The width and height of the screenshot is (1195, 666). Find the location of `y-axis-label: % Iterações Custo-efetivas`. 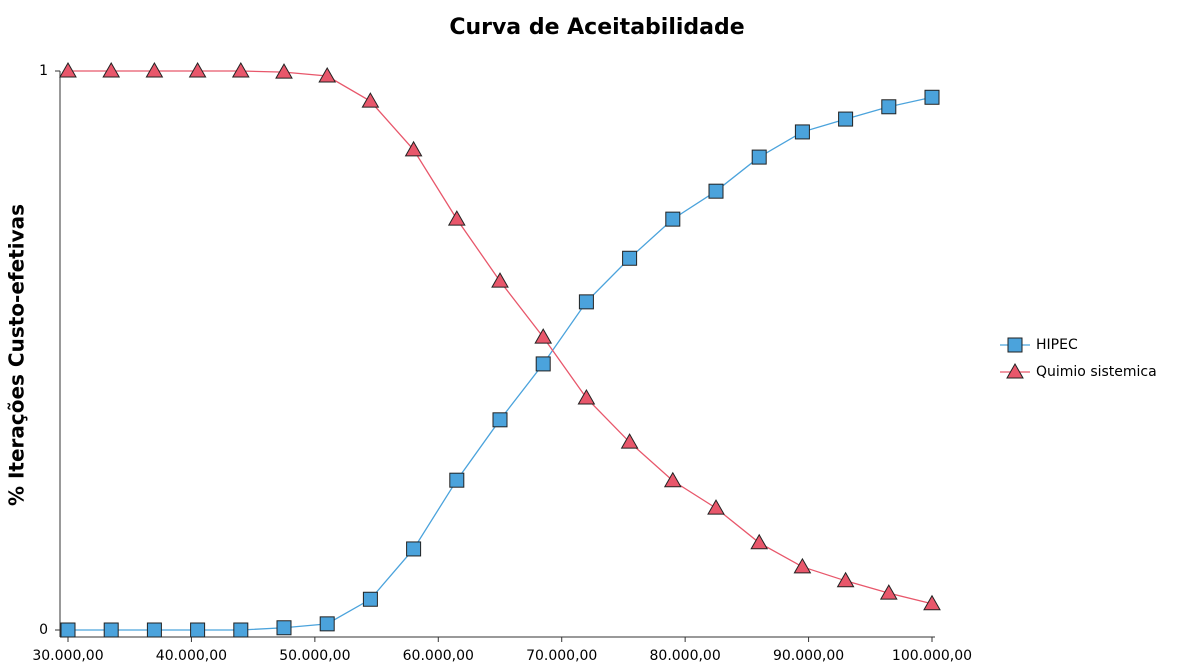

y-axis-label: % Iterações Custo-efetivas is located at coordinates (17, 355).